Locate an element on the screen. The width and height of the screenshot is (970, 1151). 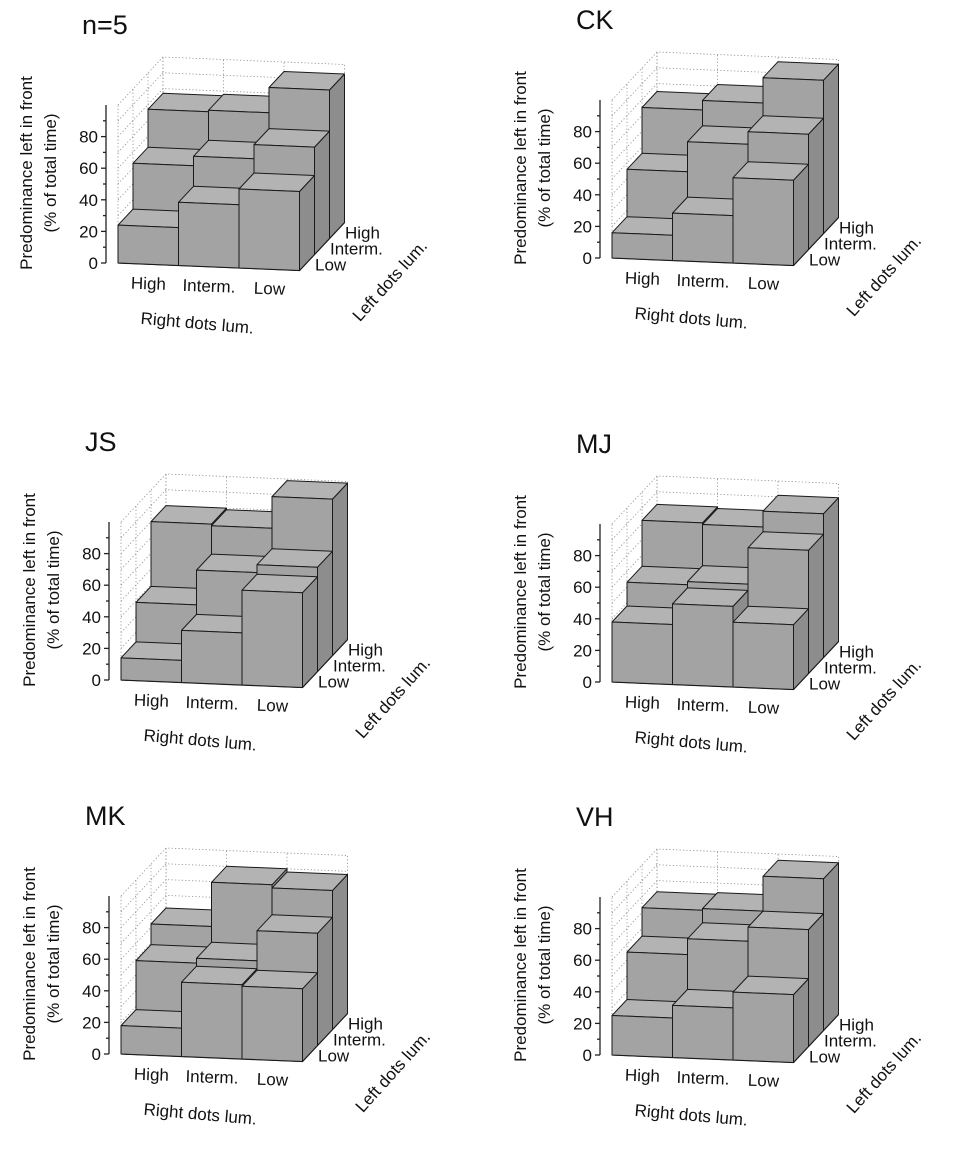
panel-title: MK is located at coordinates (105, 816).